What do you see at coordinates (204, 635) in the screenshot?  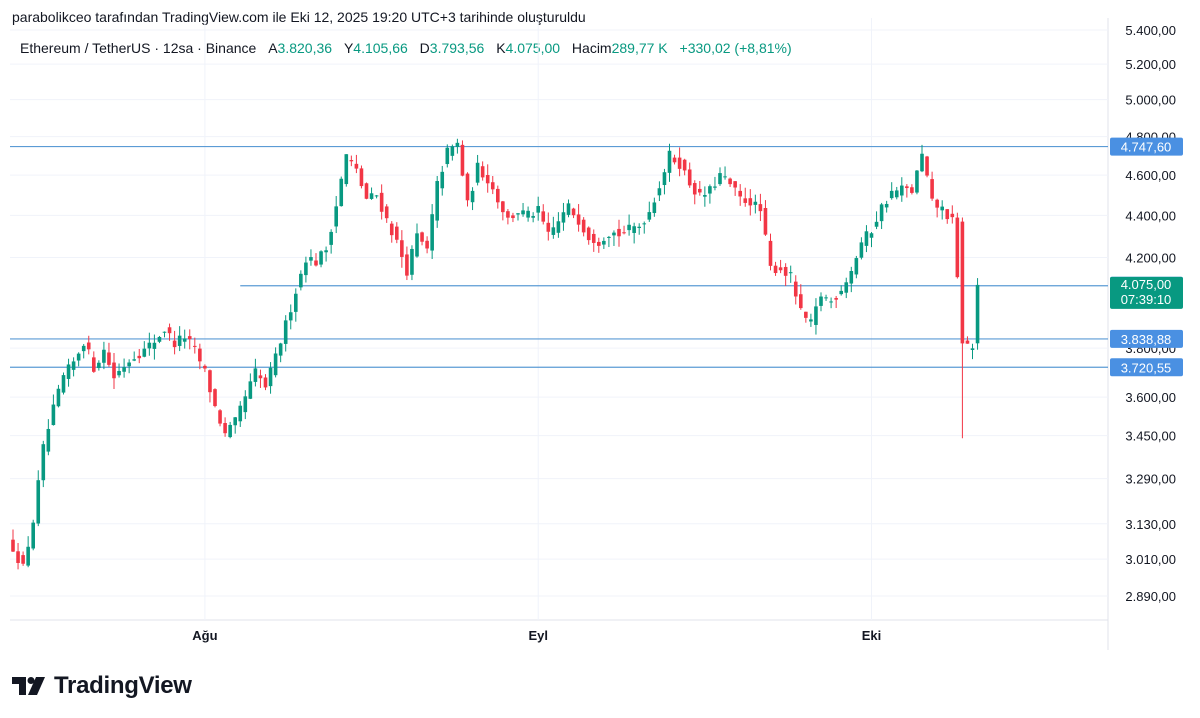 I see `x-tick-label: Ağu` at bounding box center [204, 635].